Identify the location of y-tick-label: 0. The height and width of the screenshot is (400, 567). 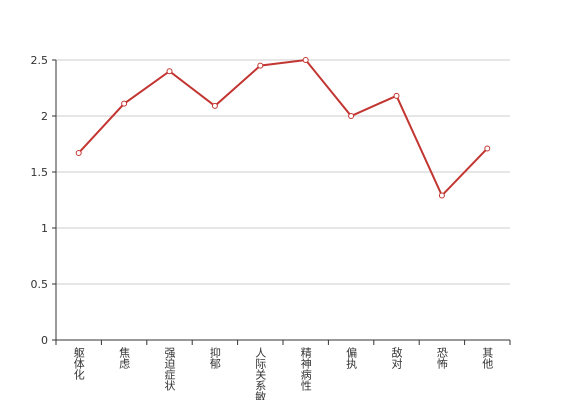
(44, 340).